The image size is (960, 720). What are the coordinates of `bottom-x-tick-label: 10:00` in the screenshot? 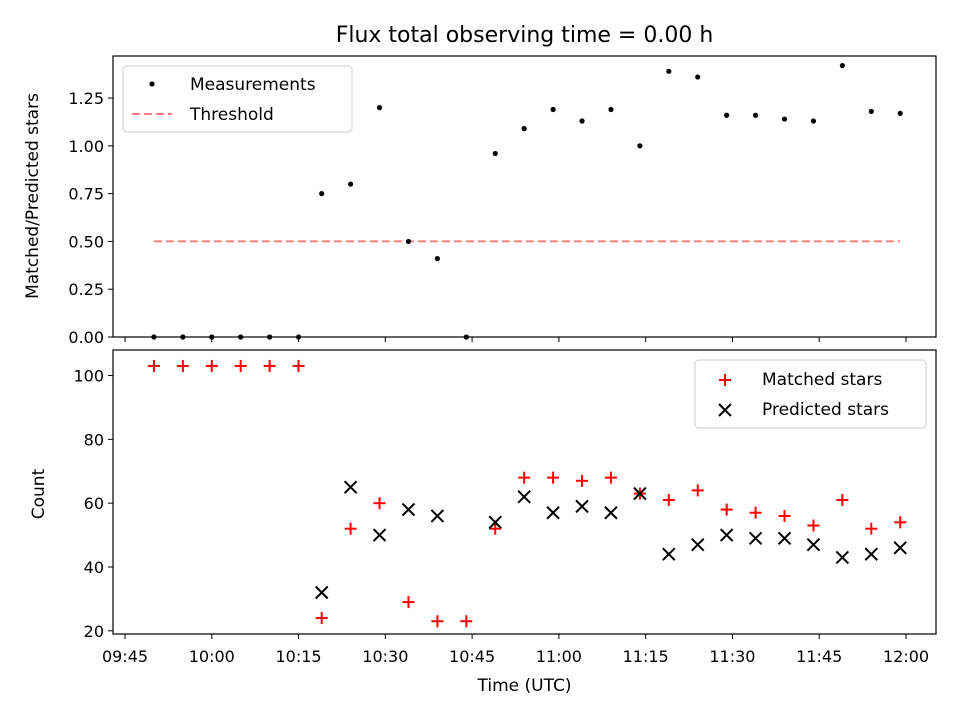 It's located at (212, 656).